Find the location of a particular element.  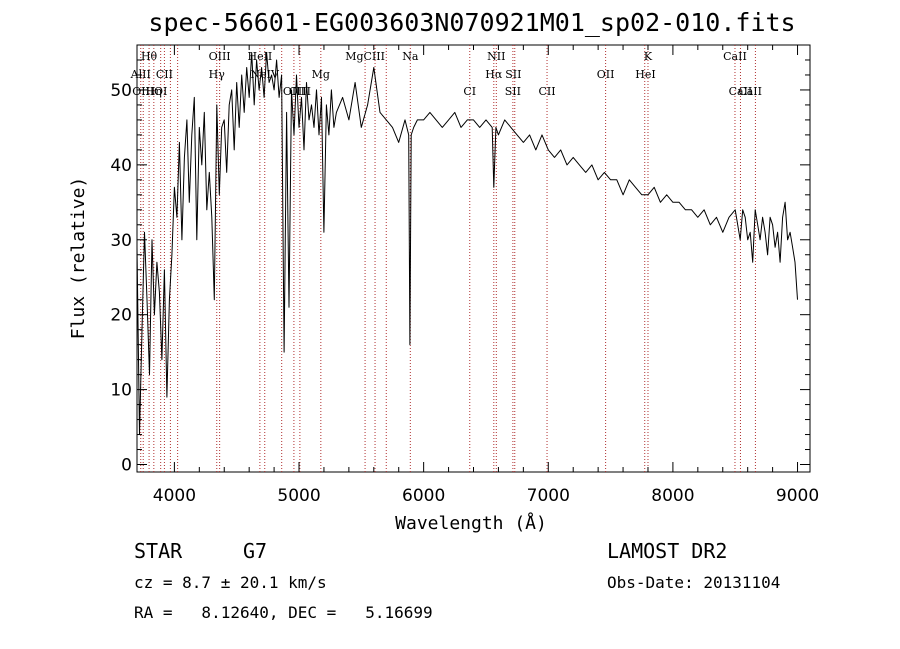

line-label-11: OIII is located at coordinates (300, 91).